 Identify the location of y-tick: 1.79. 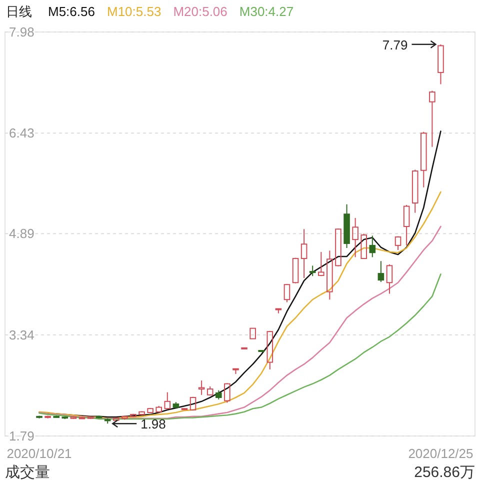
(21, 436).